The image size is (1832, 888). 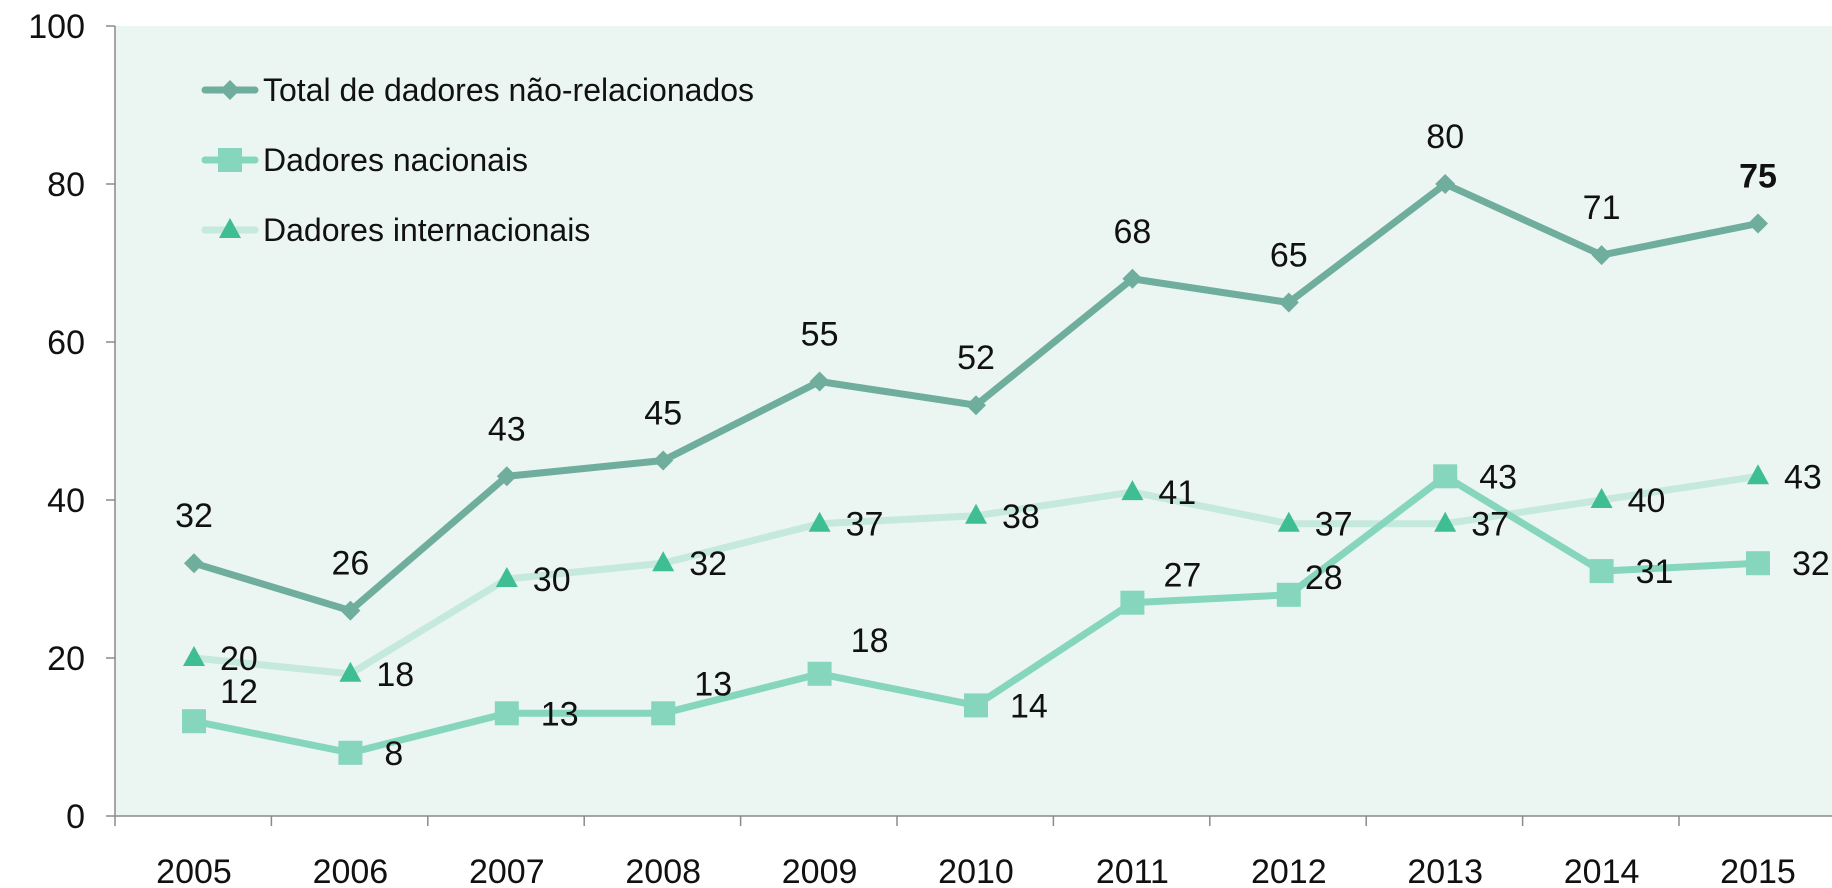 What do you see at coordinates (976, 358) in the screenshot?
I see `data-label: 52` at bounding box center [976, 358].